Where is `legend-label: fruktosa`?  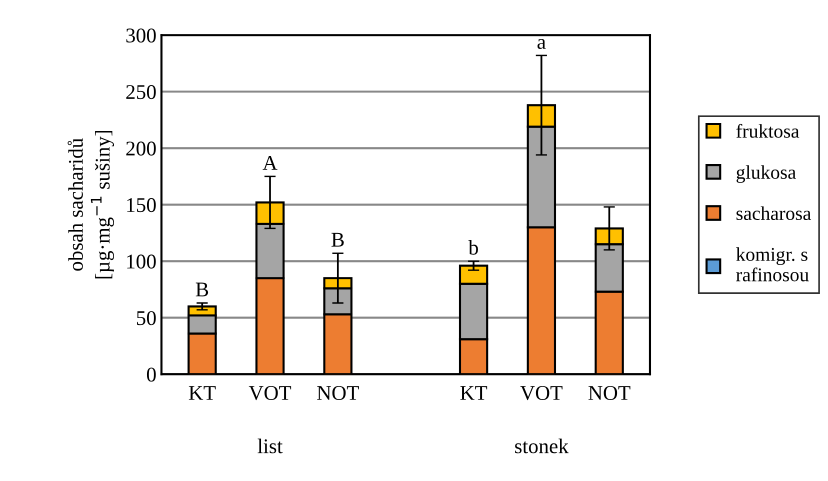
legend-label: fruktosa is located at coordinates (768, 131).